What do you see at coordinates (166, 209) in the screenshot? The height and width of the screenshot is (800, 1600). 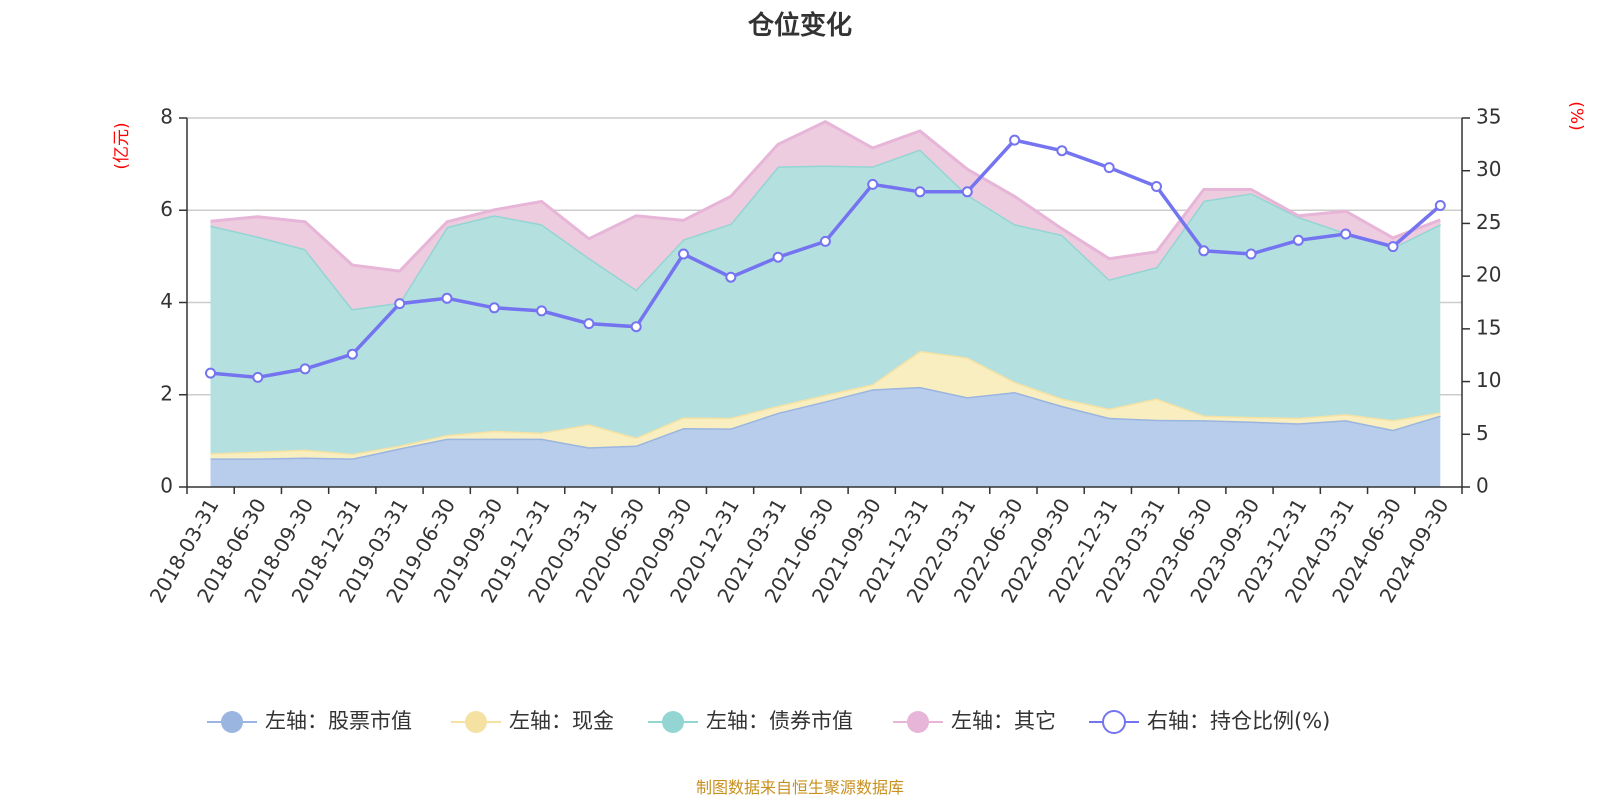 I see `left-tick-label: 6` at bounding box center [166, 209].